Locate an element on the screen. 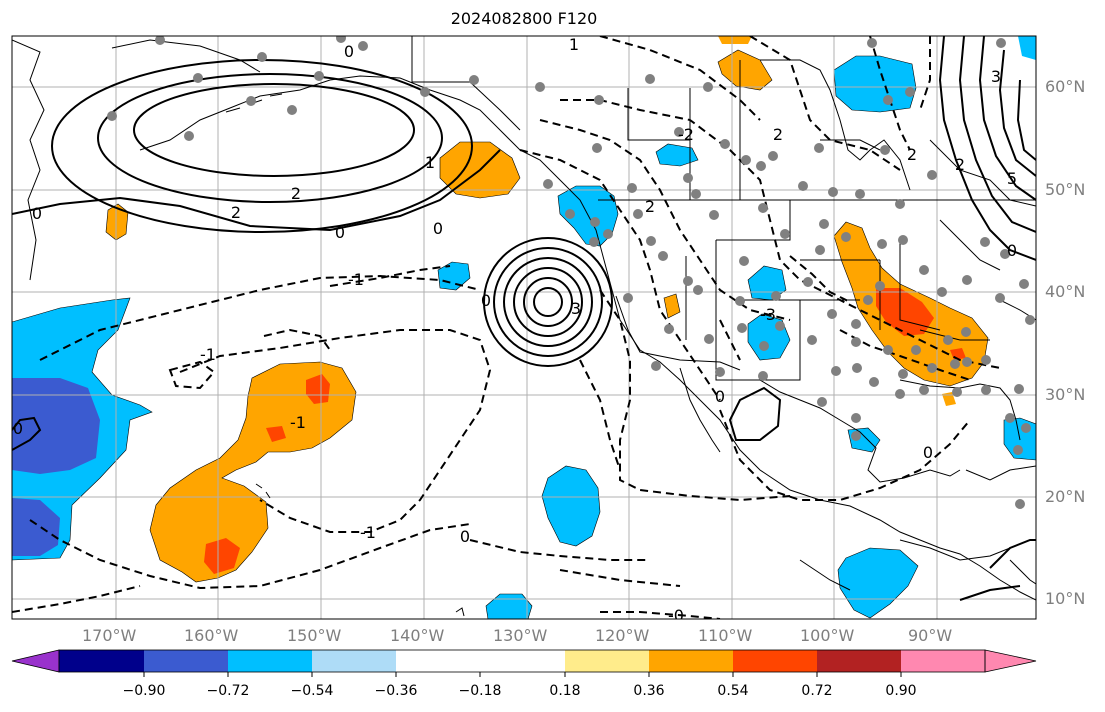 This screenshot has height=712, width=1105. colorbar-tick-label: −0.90 is located at coordinates (144, 691).